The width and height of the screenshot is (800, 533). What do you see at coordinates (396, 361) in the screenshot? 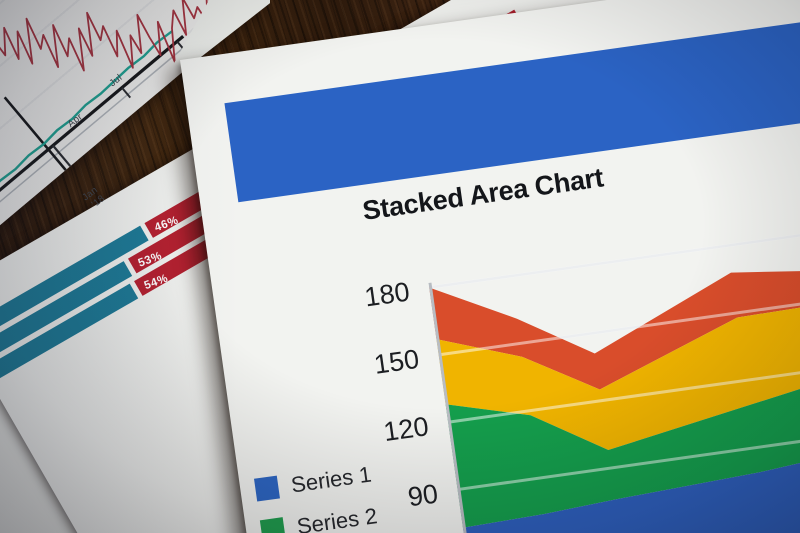
I see `y-axis-tick-label: 150` at bounding box center [396, 361].